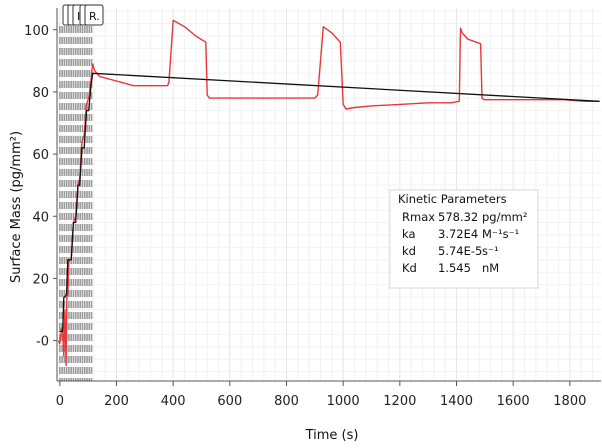 Image resolution: width=602 pixels, height=448 pixels. Describe the element at coordinates (42, 342) in the screenshot. I see `y-tick-label: -0` at that location.